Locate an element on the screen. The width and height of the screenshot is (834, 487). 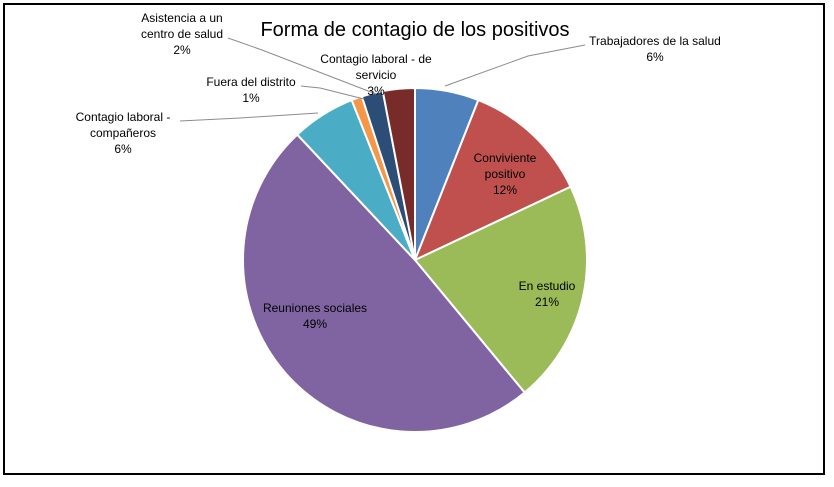
slice-conviviente-positivo is located at coordinates (492, 180).